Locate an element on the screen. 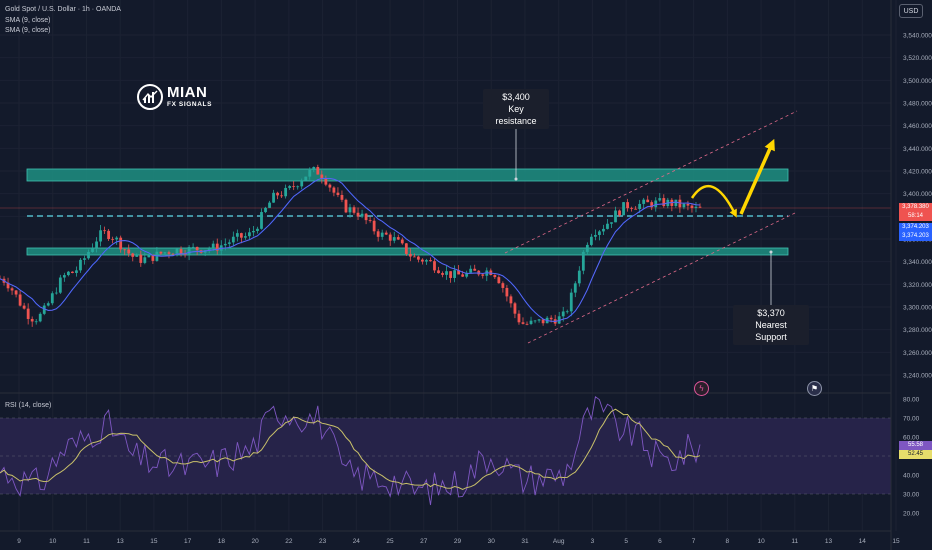 This screenshot has height=550, width=932. support-callout: $3,370 Nearest Support is located at coordinates (771, 325).